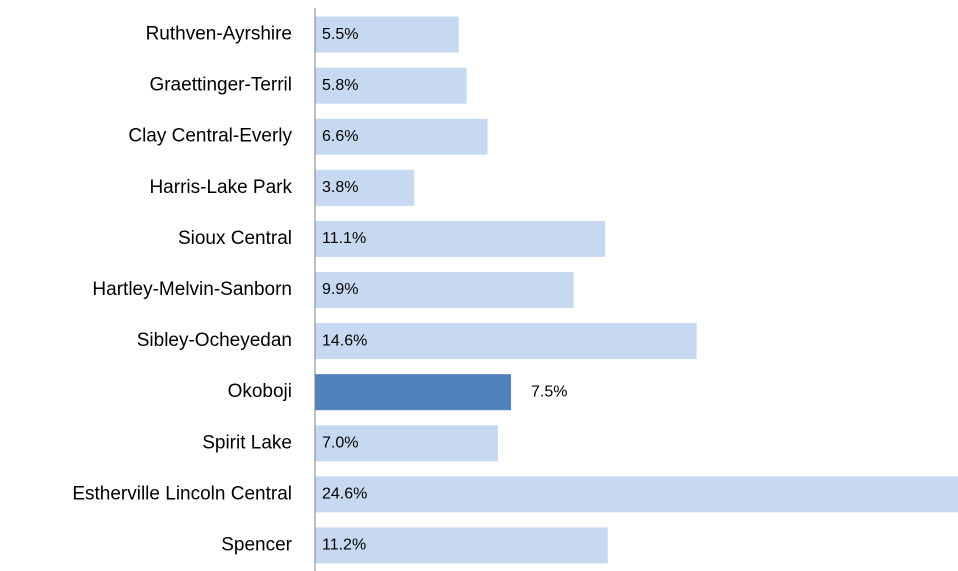  What do you see at coordinates (260, 391) in the screenshot?
I see `category-label: Okoboji` at bounding box center [260, 391].